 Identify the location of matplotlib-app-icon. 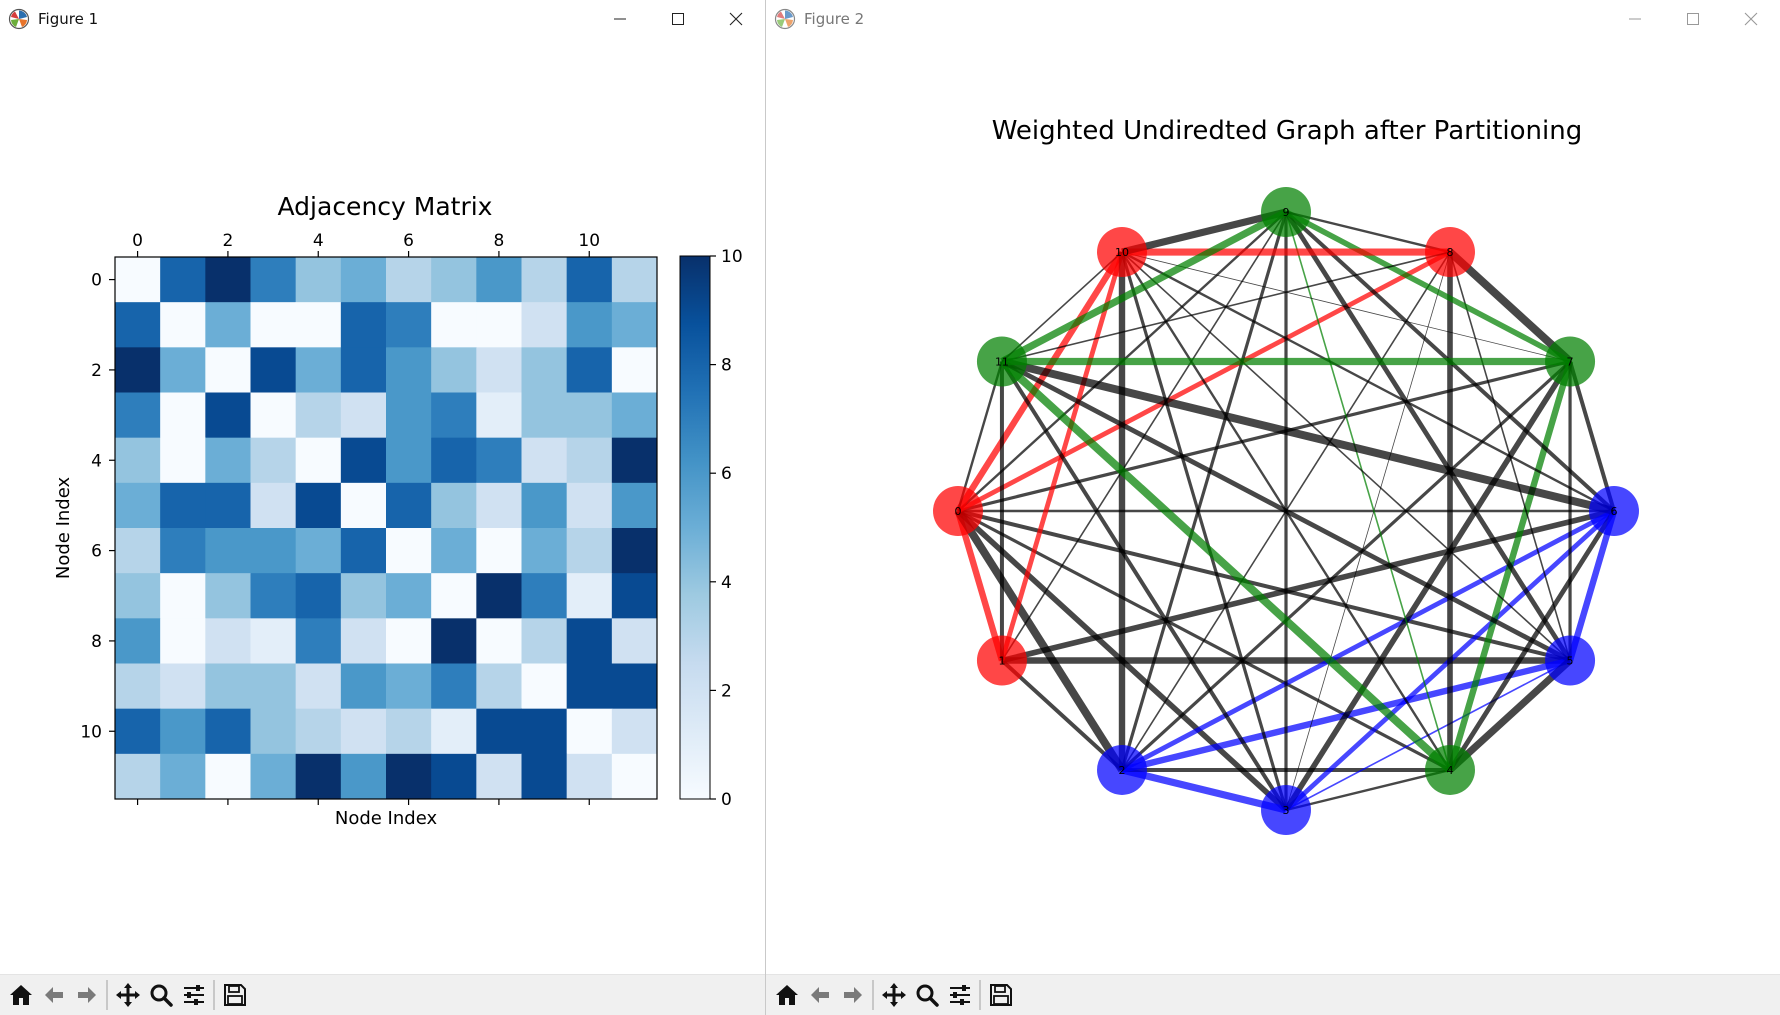
(785, 19).